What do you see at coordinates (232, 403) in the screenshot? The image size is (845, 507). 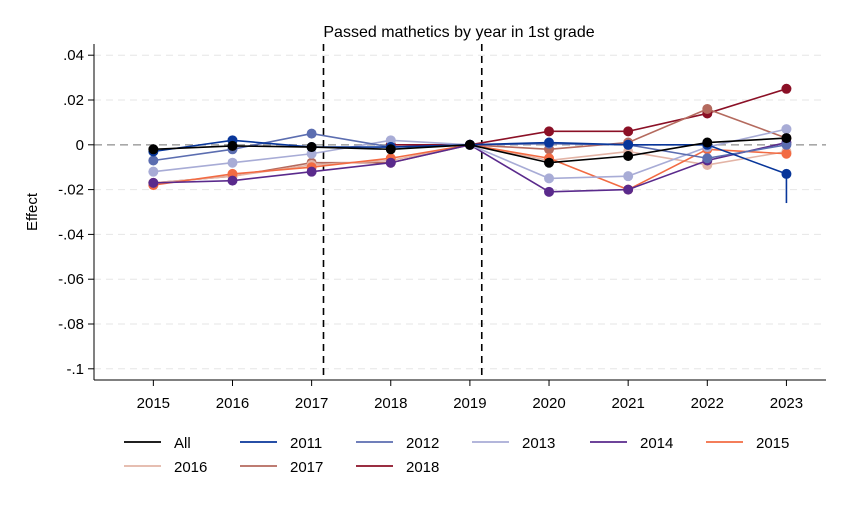 I see `x-tick-label: 2016` at bounding box center [232, 403].